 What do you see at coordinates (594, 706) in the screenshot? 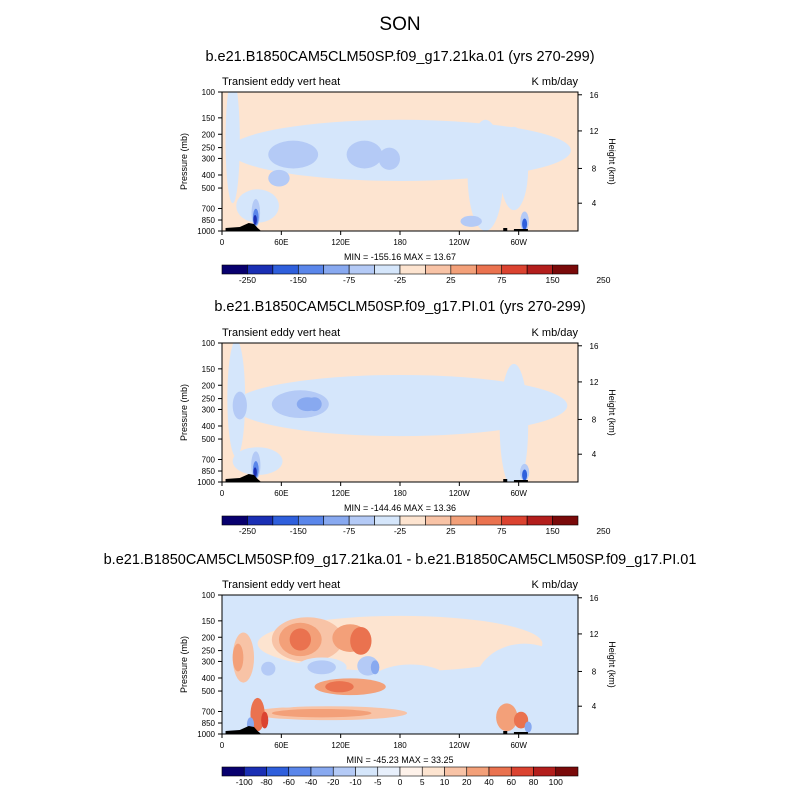
I see `y2-tick-label: 4` at bounding box center [594, 706].